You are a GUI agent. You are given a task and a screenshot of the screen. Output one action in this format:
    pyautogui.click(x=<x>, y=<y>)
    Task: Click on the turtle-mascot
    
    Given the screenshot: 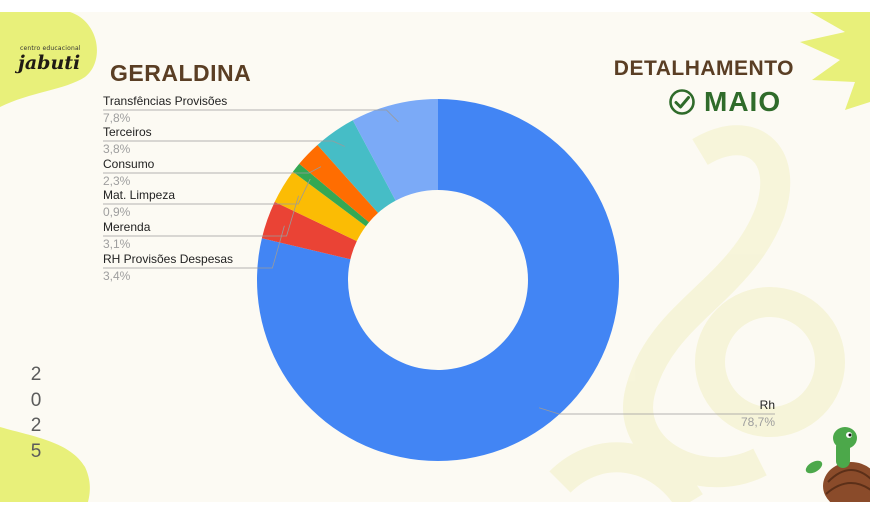 What is the action you would take?
    pyautogui.click(x=837, y=464)
    